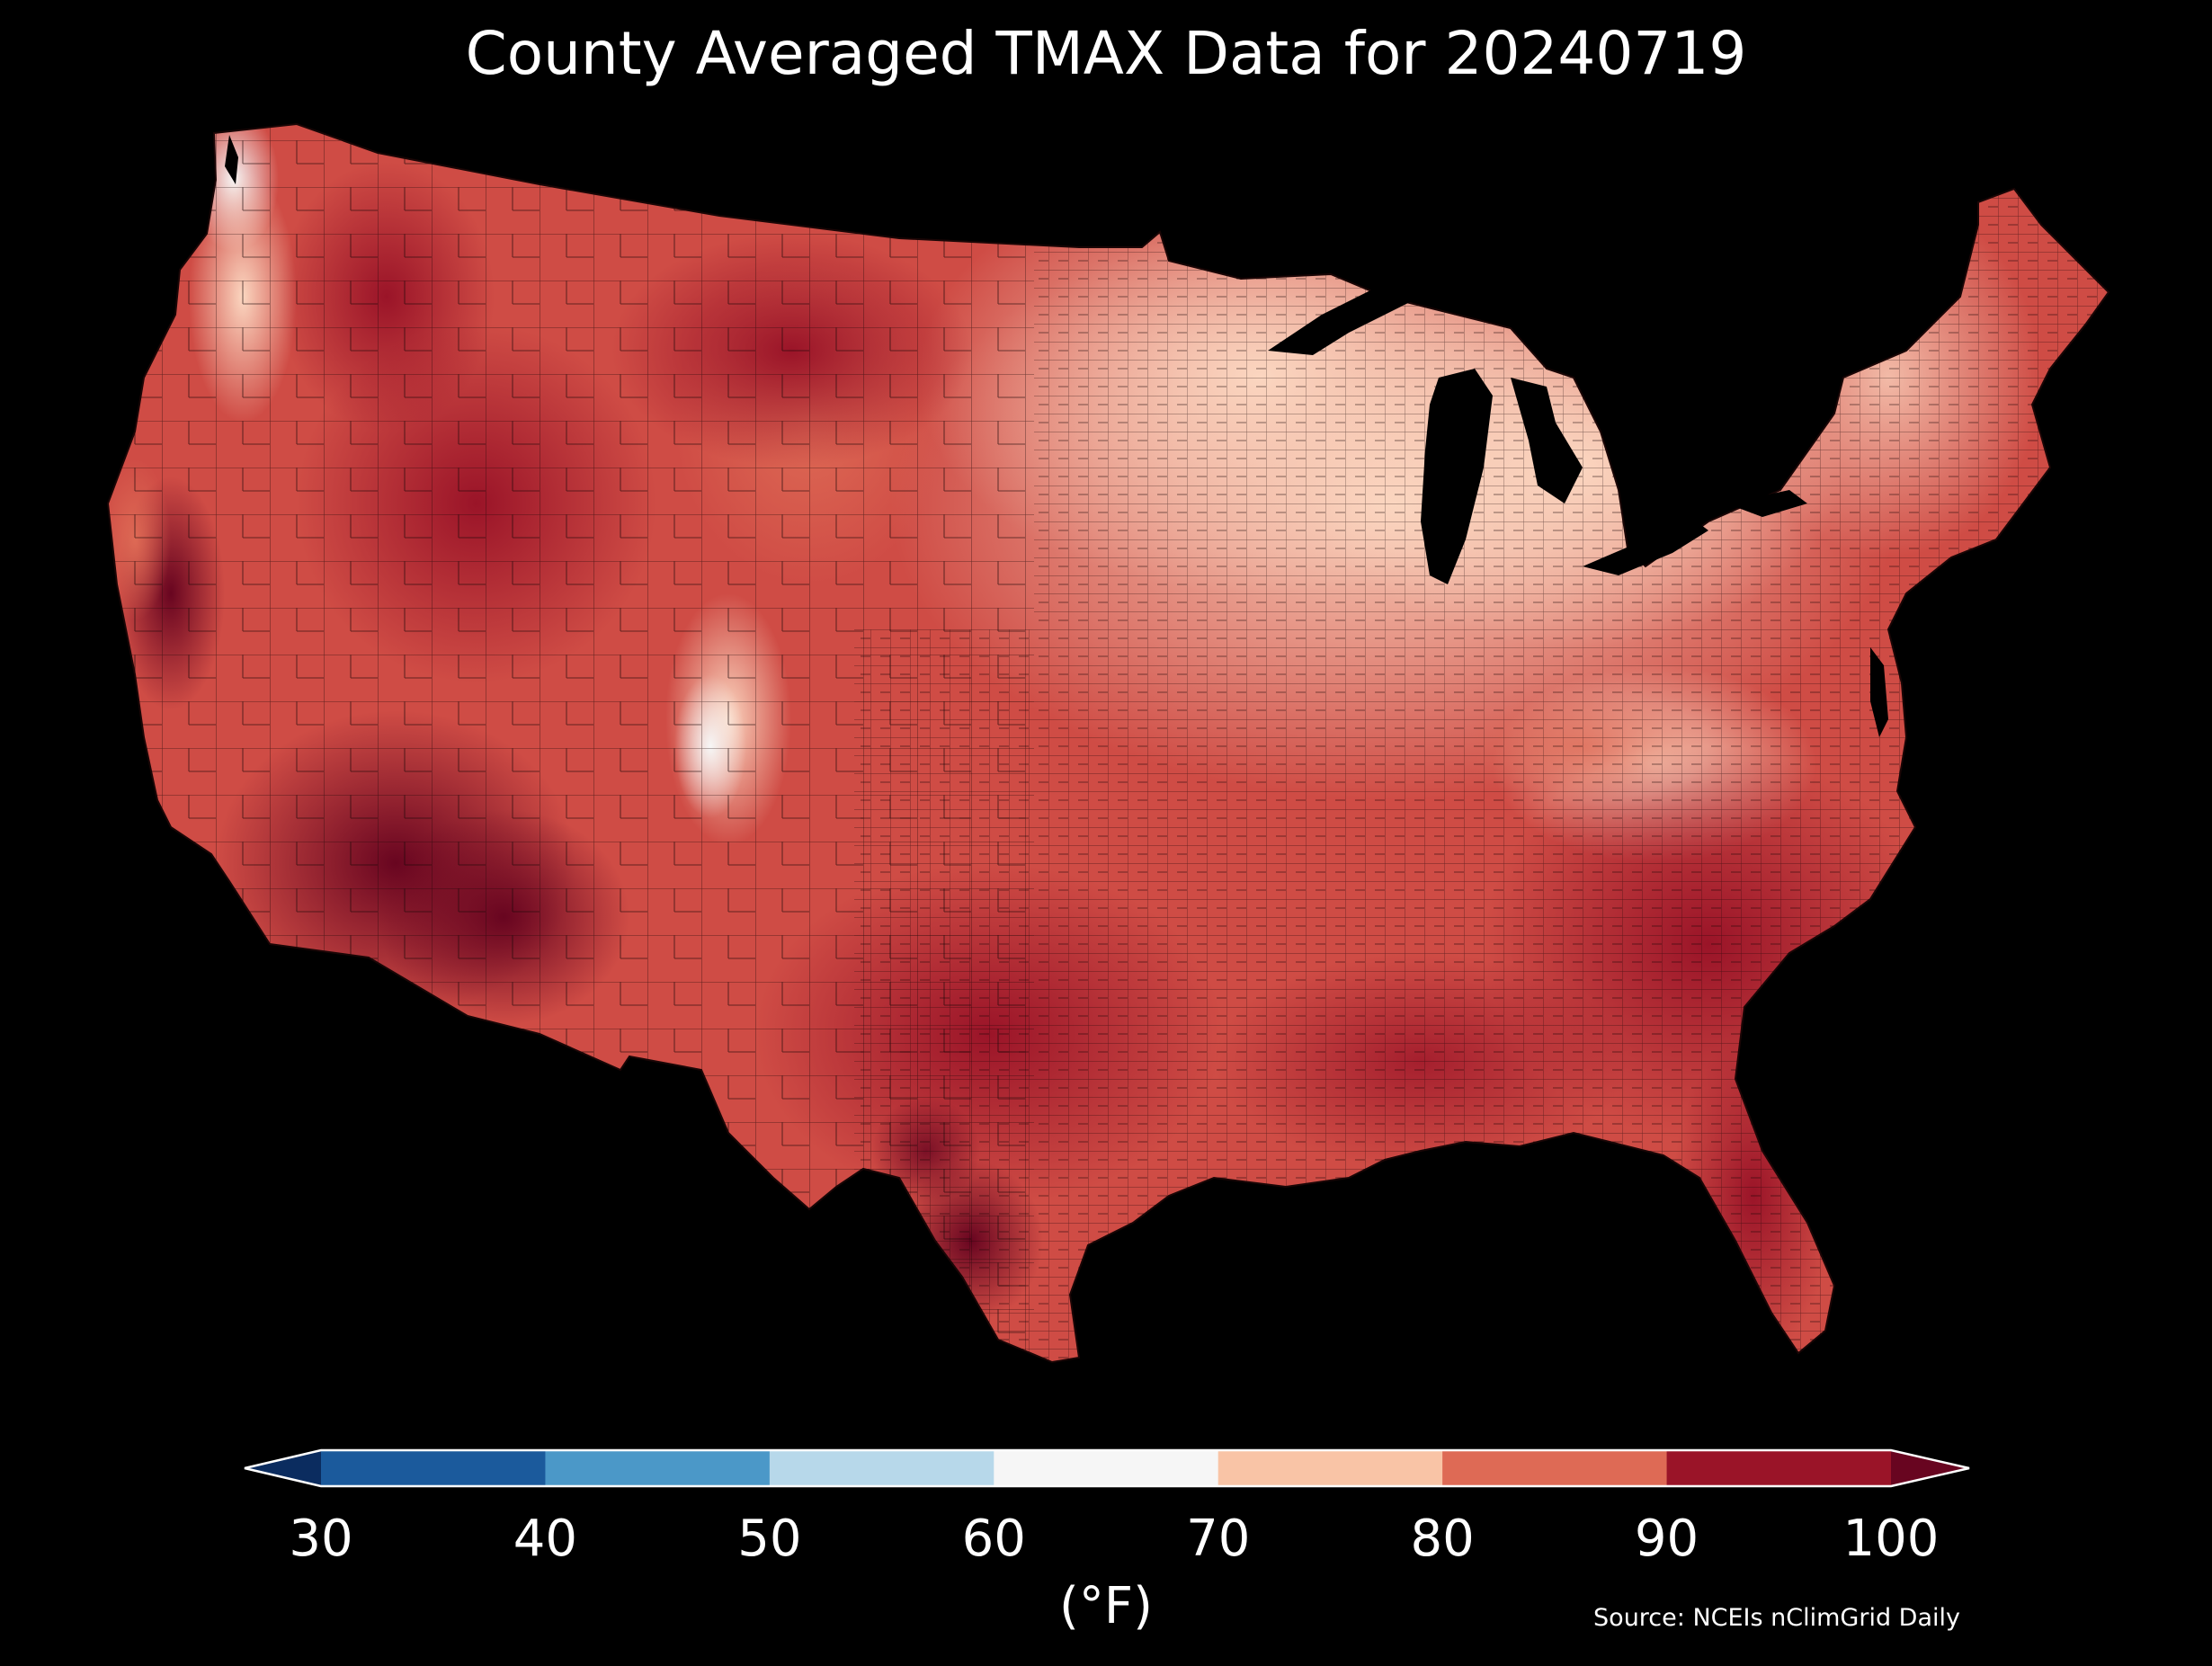 Image resolution: width=2212 pixels, height=1666 pixels. I want to click on colorbar-tick-label: 70, so click(1218, 1539).